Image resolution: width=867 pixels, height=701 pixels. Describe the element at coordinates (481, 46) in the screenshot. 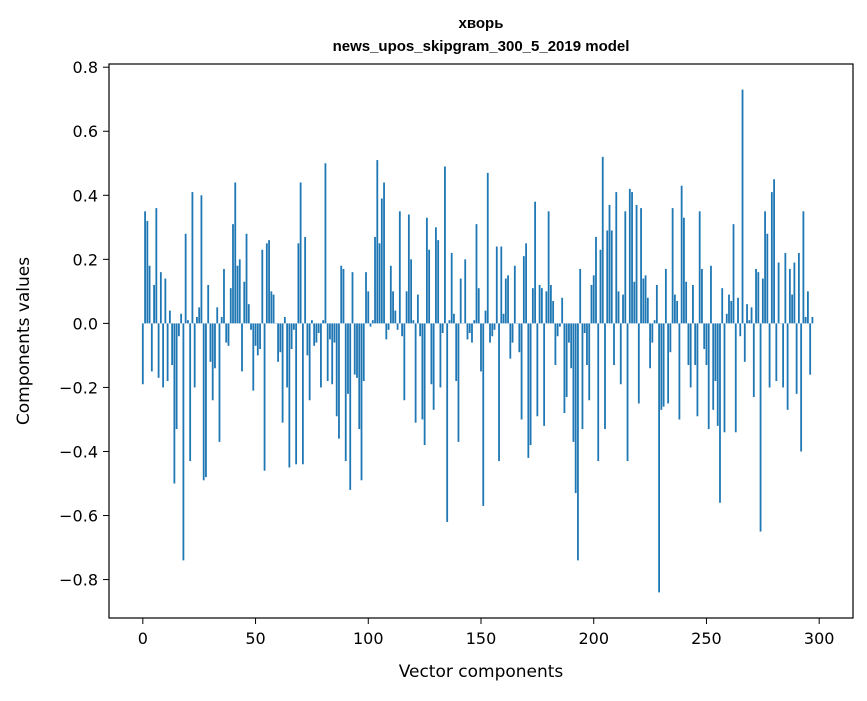

I see `chart-title-line2: news_upos_skipgram_300_5_2019 model` at that location.